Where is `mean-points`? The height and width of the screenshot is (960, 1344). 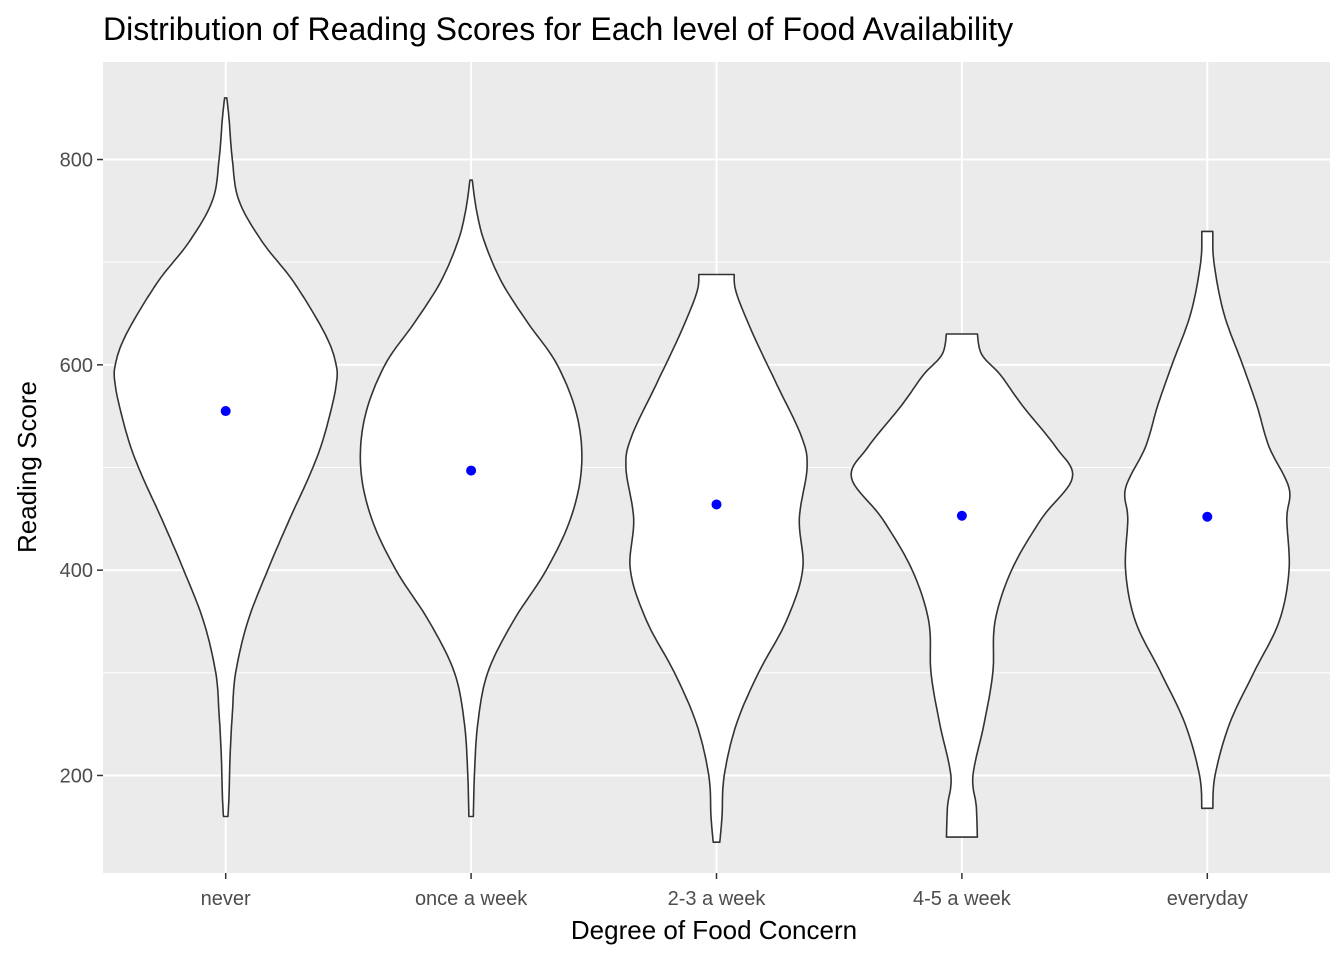
mean-points is located at coordinates (716, 464).